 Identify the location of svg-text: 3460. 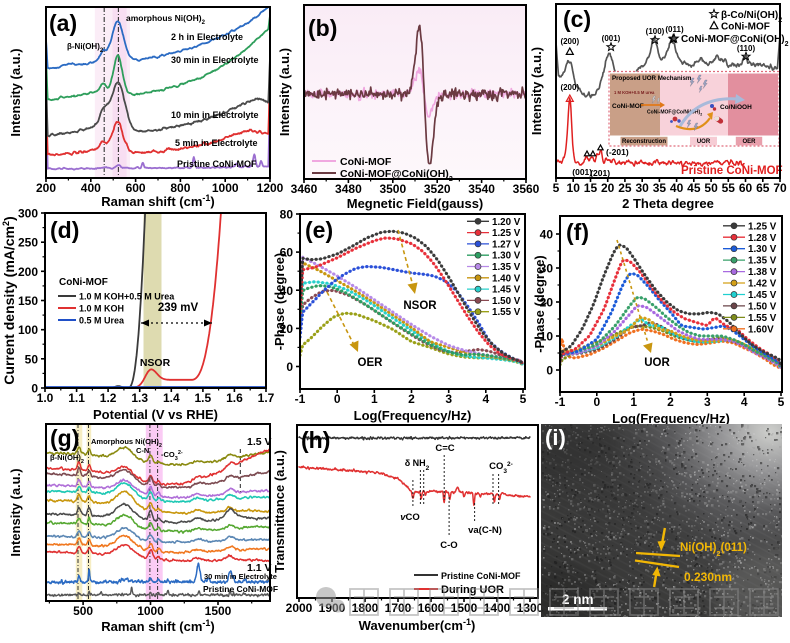
(304, 189).